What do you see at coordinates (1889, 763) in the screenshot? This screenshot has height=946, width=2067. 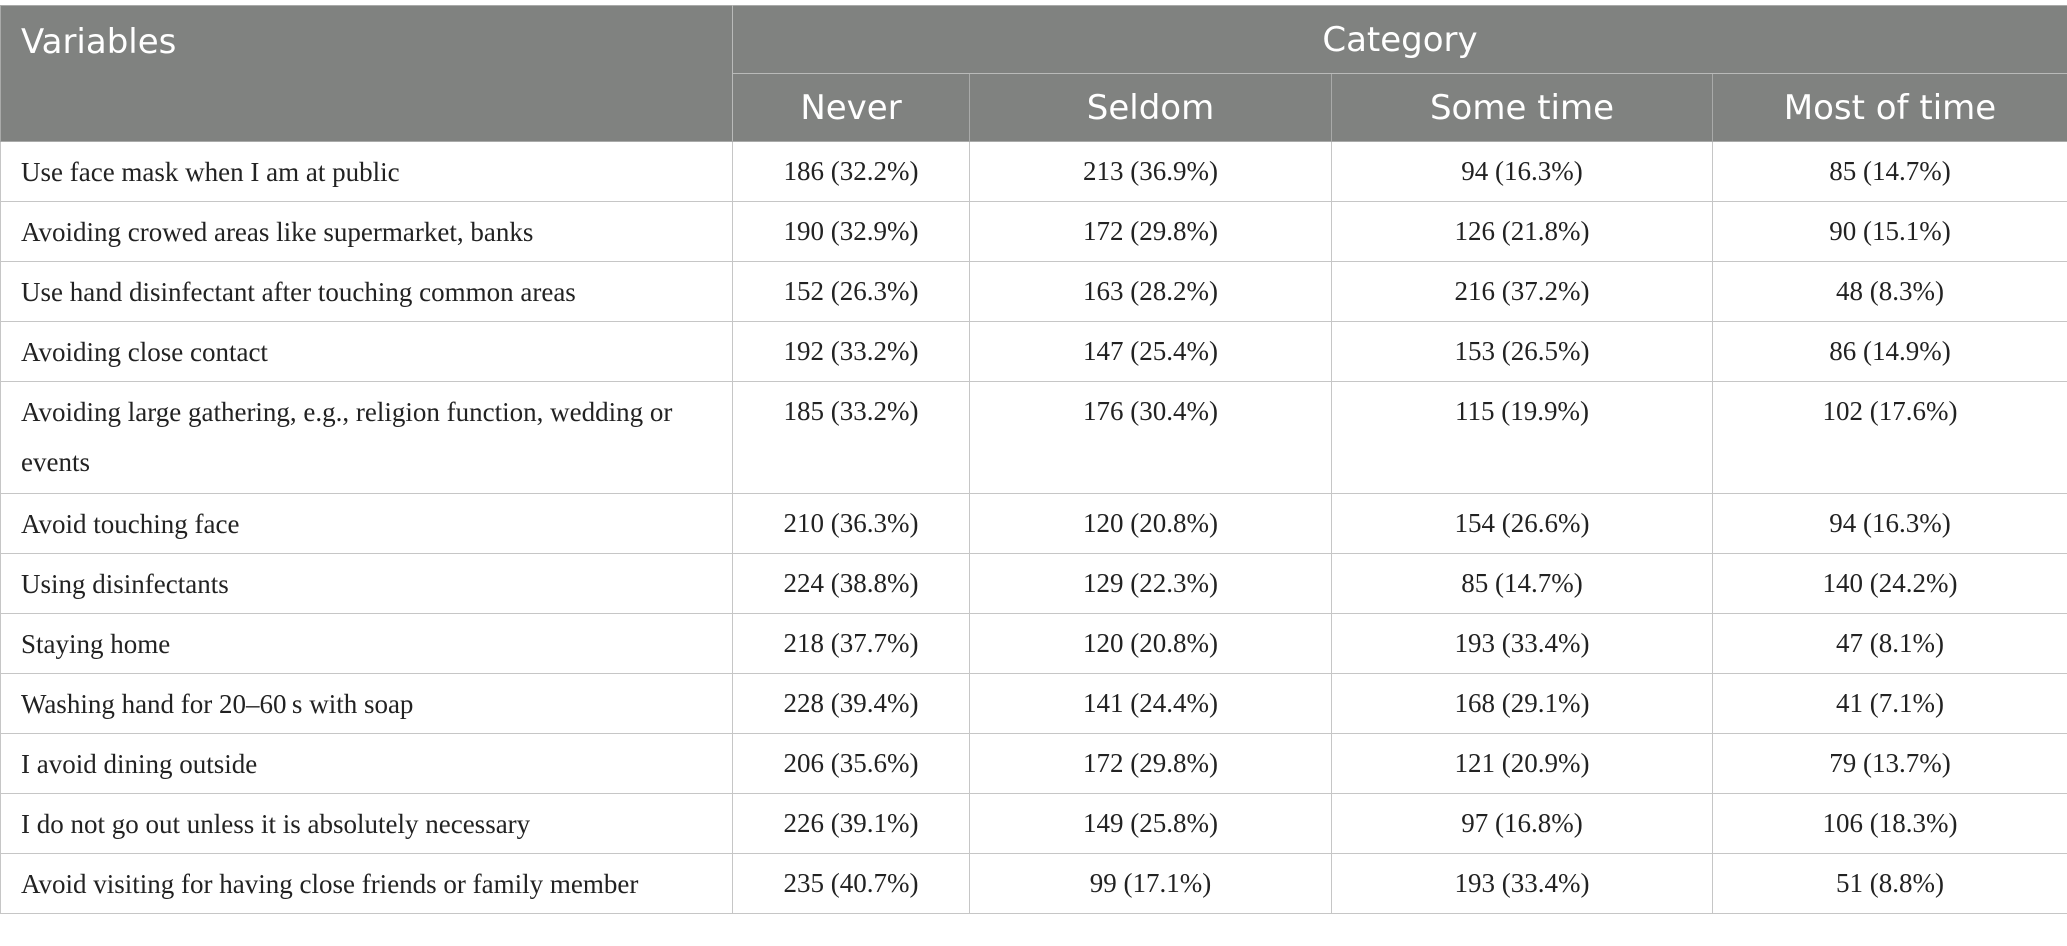 I see `cell-most-of-time: 79 (13.7%)` at bounding box center [1889, 763].